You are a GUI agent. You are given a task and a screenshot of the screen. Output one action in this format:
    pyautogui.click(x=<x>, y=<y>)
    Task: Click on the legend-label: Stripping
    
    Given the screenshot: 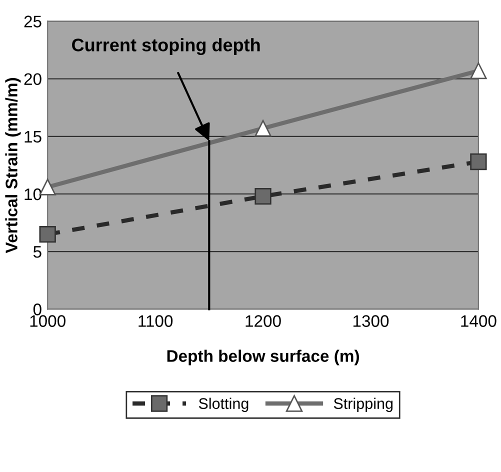 What is the action you would take?
    pyautogui.click(x=363, y=405)
    